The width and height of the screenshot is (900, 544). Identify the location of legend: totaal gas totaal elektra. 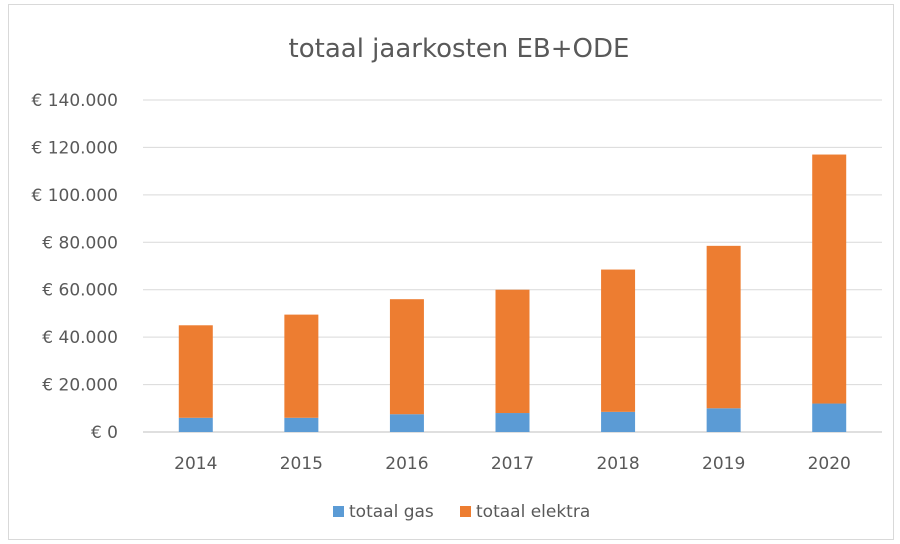
(461, 512).